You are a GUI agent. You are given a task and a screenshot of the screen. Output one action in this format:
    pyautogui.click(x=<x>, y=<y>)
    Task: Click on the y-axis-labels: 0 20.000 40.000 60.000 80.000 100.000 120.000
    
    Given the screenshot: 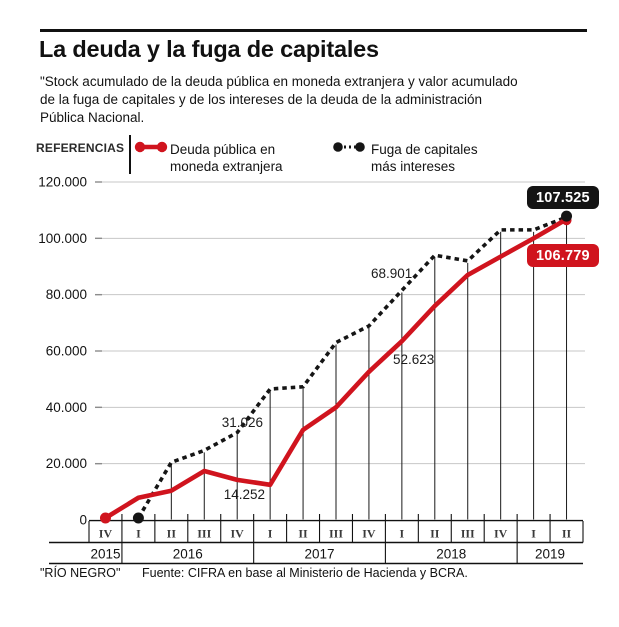 What is the action you would take?
    pyautogui.click(x=62, y=351)
    